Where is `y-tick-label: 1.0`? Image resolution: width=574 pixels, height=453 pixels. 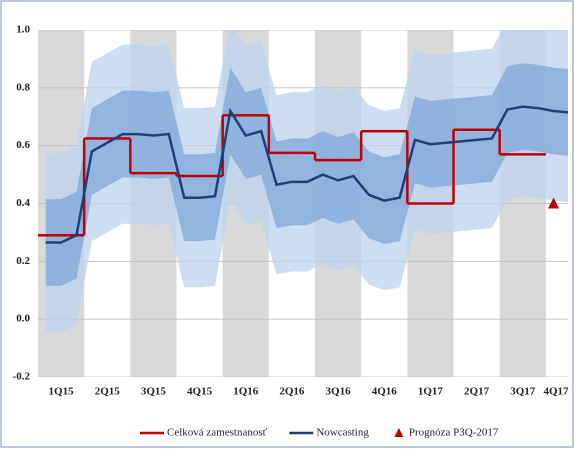 y-tick-label: 1.0 is located at coordinates (23, 30).